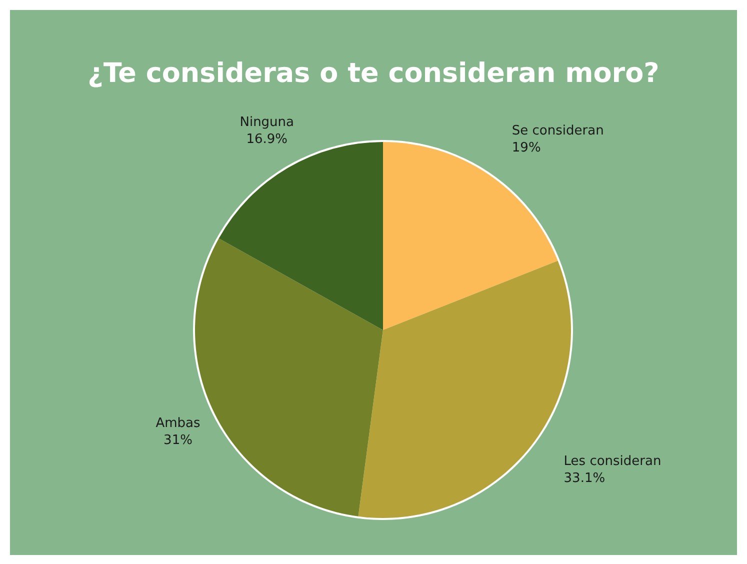 The width and height of the screenshot is (747, 564). What do you see at coordinates (178, 423) in the screenshot?
I see `slice-label: Ambas` at bounding box center [178, 423].